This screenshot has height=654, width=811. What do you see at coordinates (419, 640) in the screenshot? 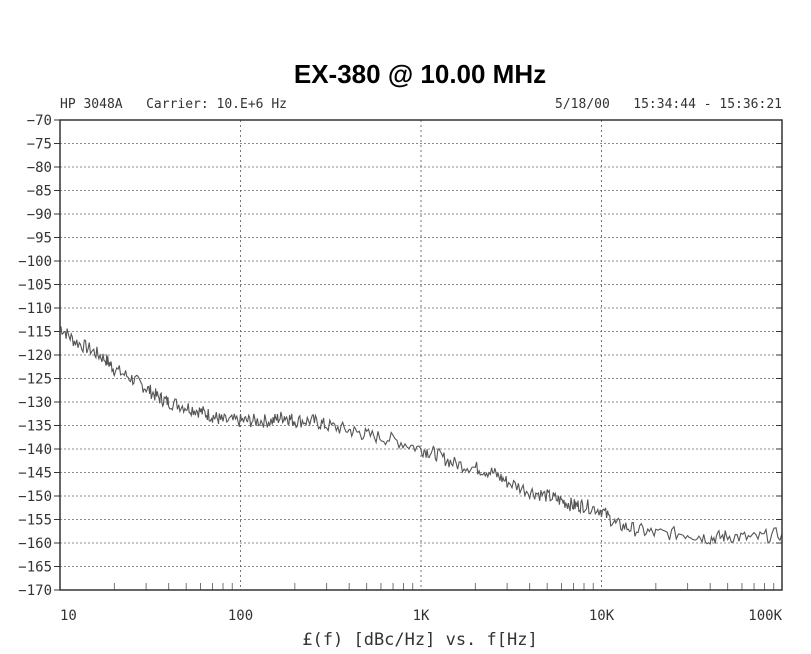
I see `x-axis-label: £(f) [dBc/Hz] vs. f[Hz]` at bounding box center [419, 640].